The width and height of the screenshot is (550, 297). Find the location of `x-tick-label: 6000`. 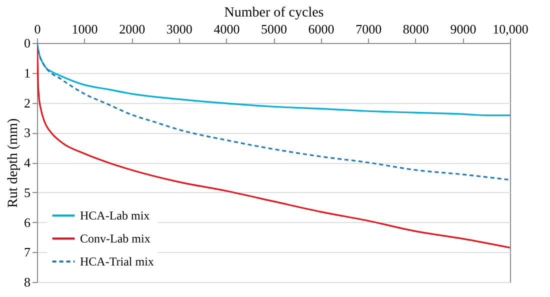

x-tick-label: 6000 is located at coordinates (321, 29).